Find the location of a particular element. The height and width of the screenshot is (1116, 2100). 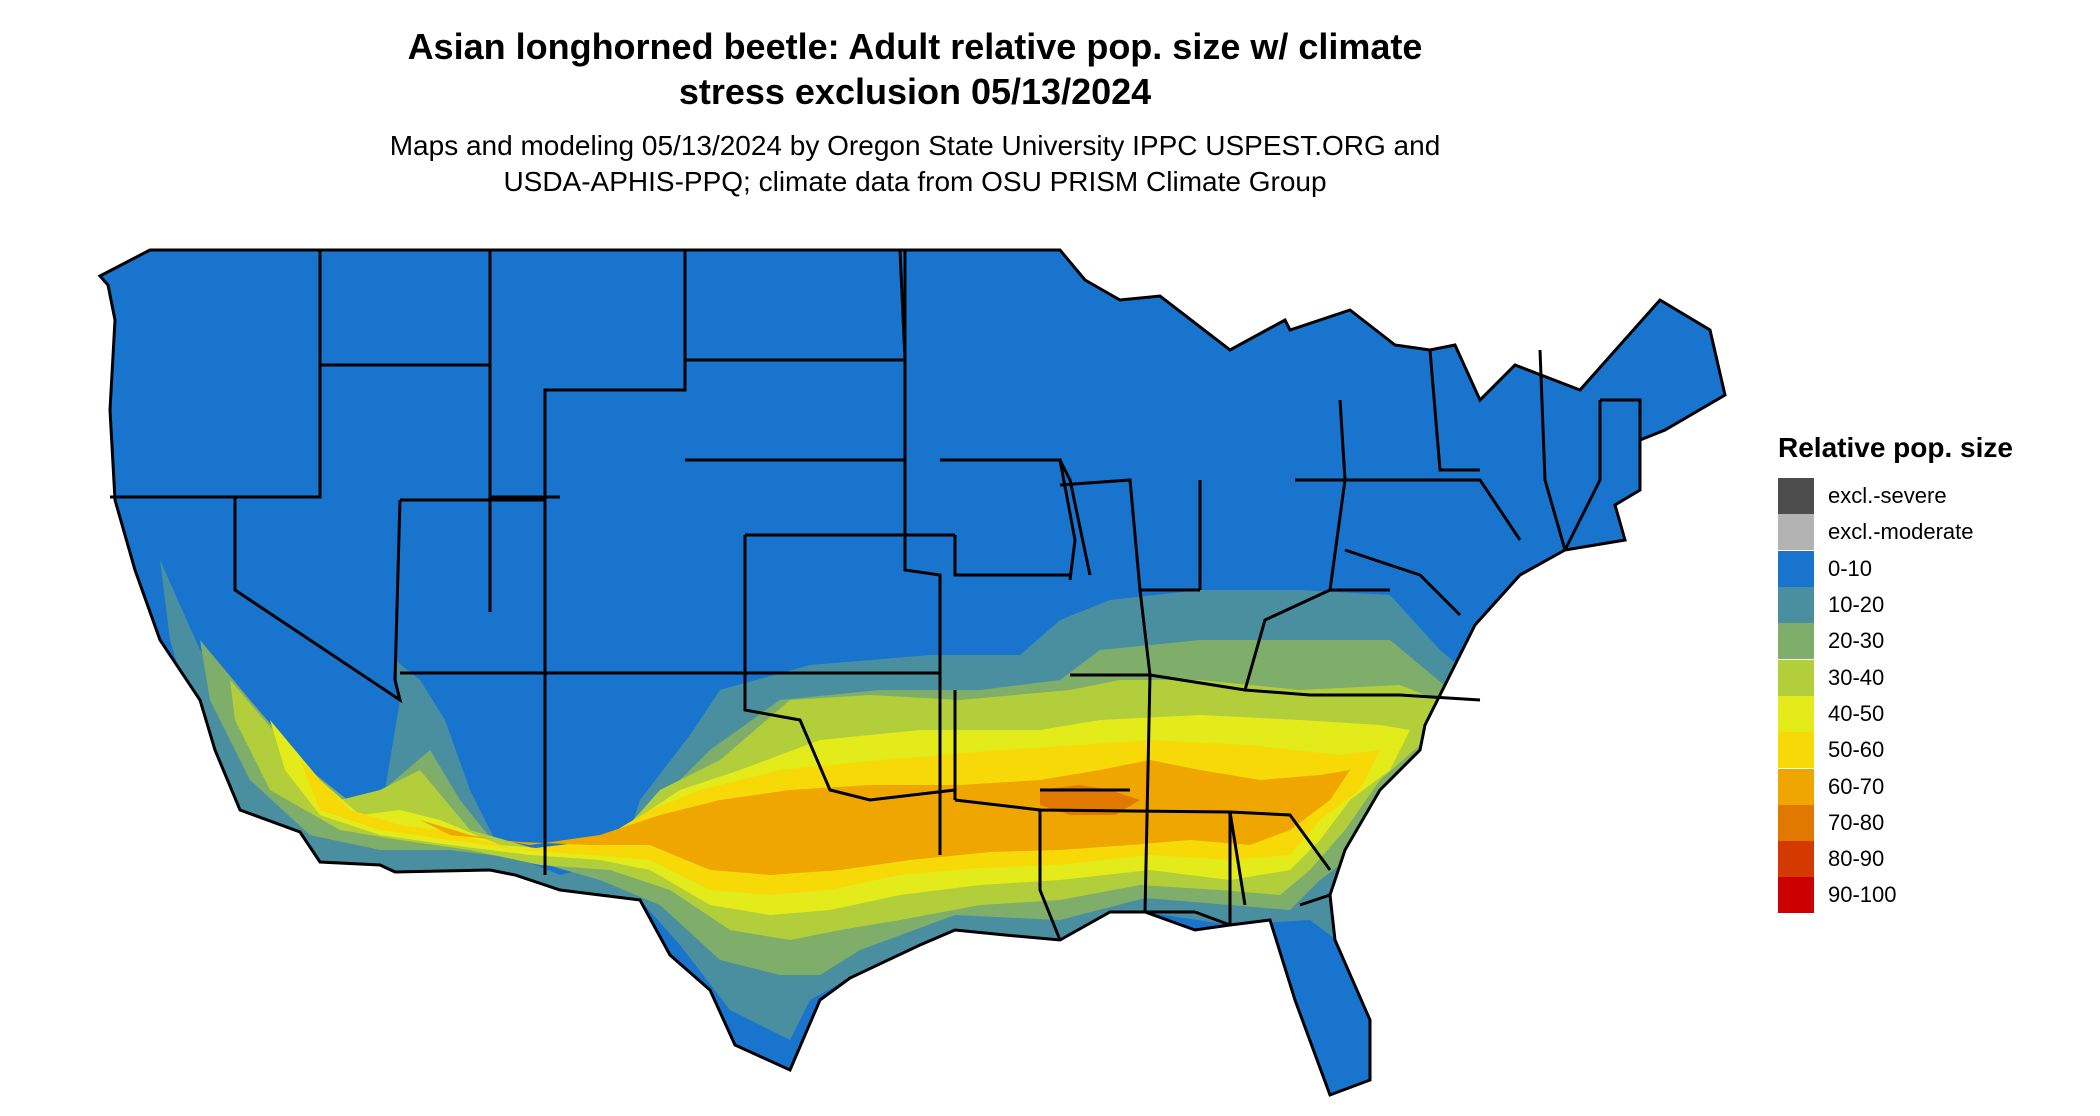

legend-item: 70-80 is located at coordinates (1895, 822).